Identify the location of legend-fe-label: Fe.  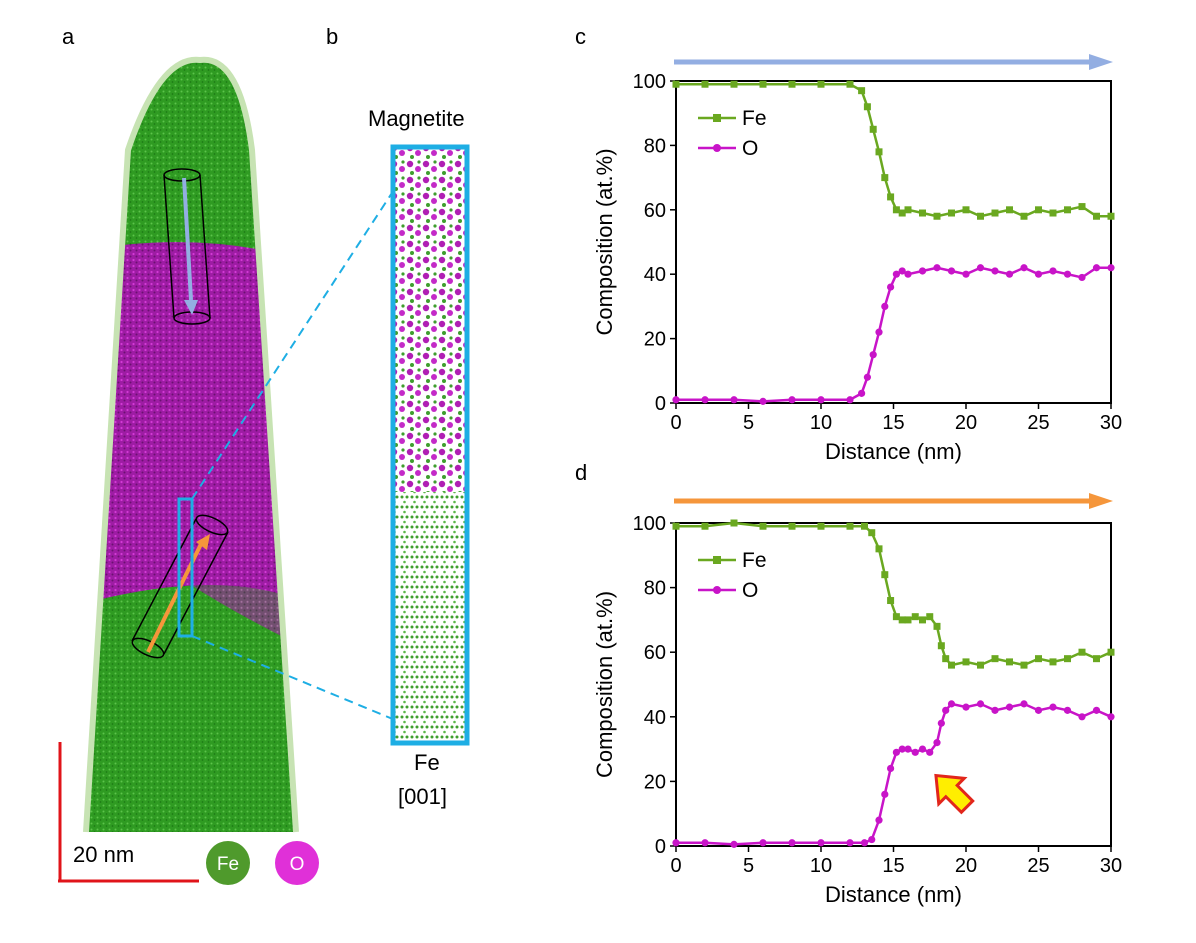
(228, 864).